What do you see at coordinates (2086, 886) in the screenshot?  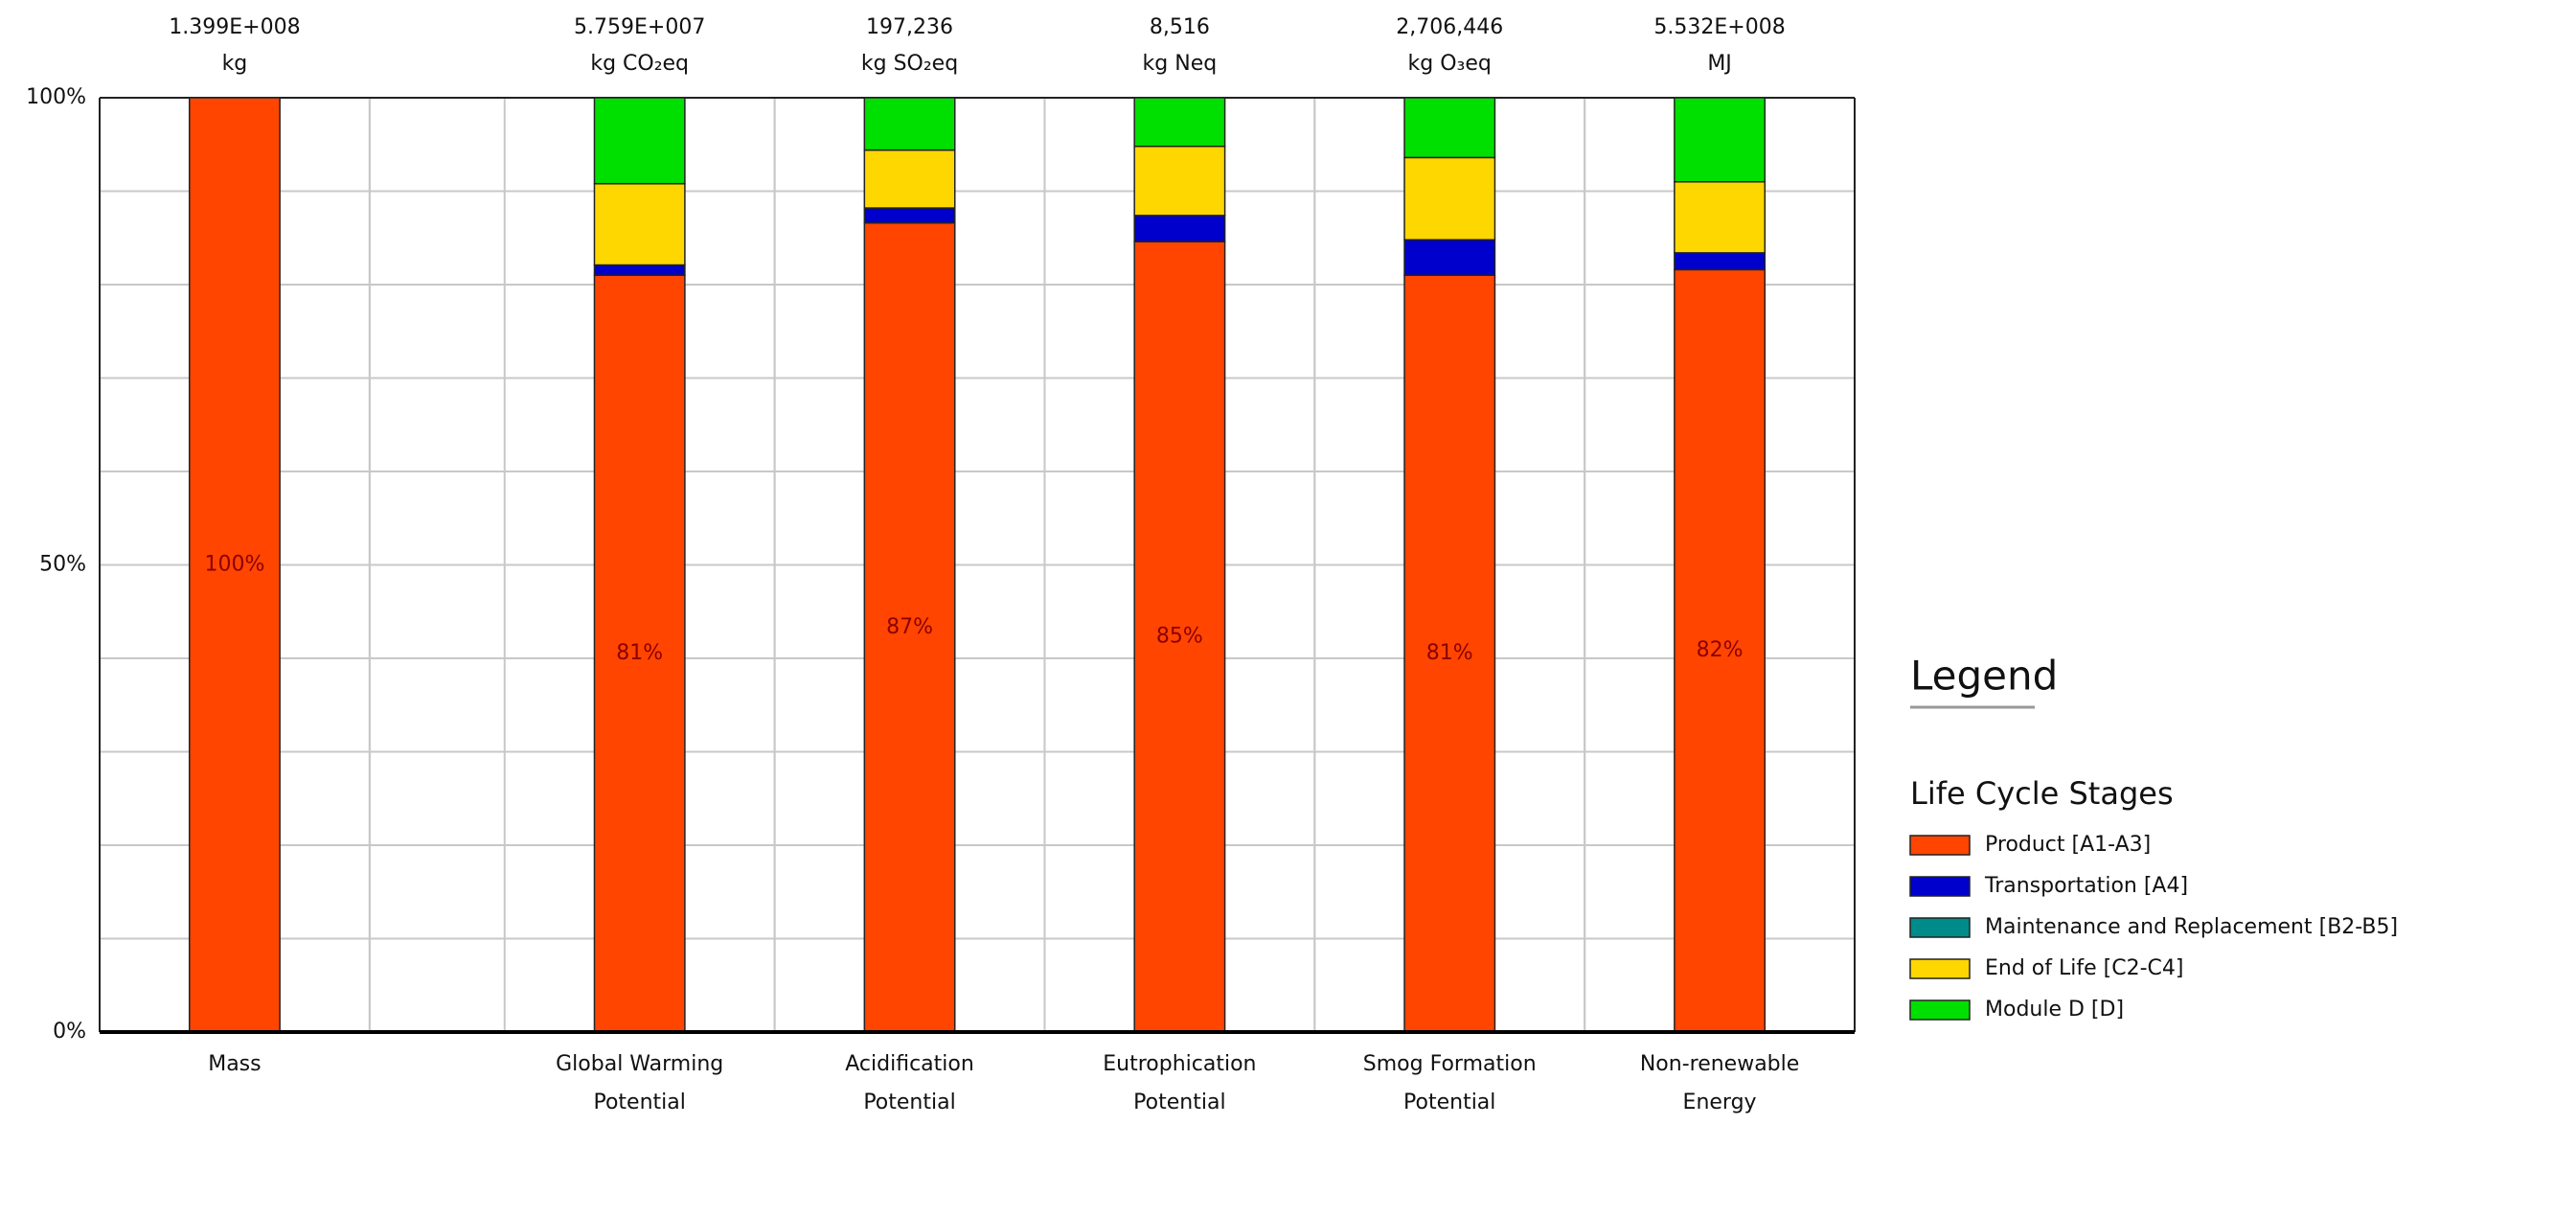 I see `legend-label: Transportation [A4]` at bounding box center [2086, 886].